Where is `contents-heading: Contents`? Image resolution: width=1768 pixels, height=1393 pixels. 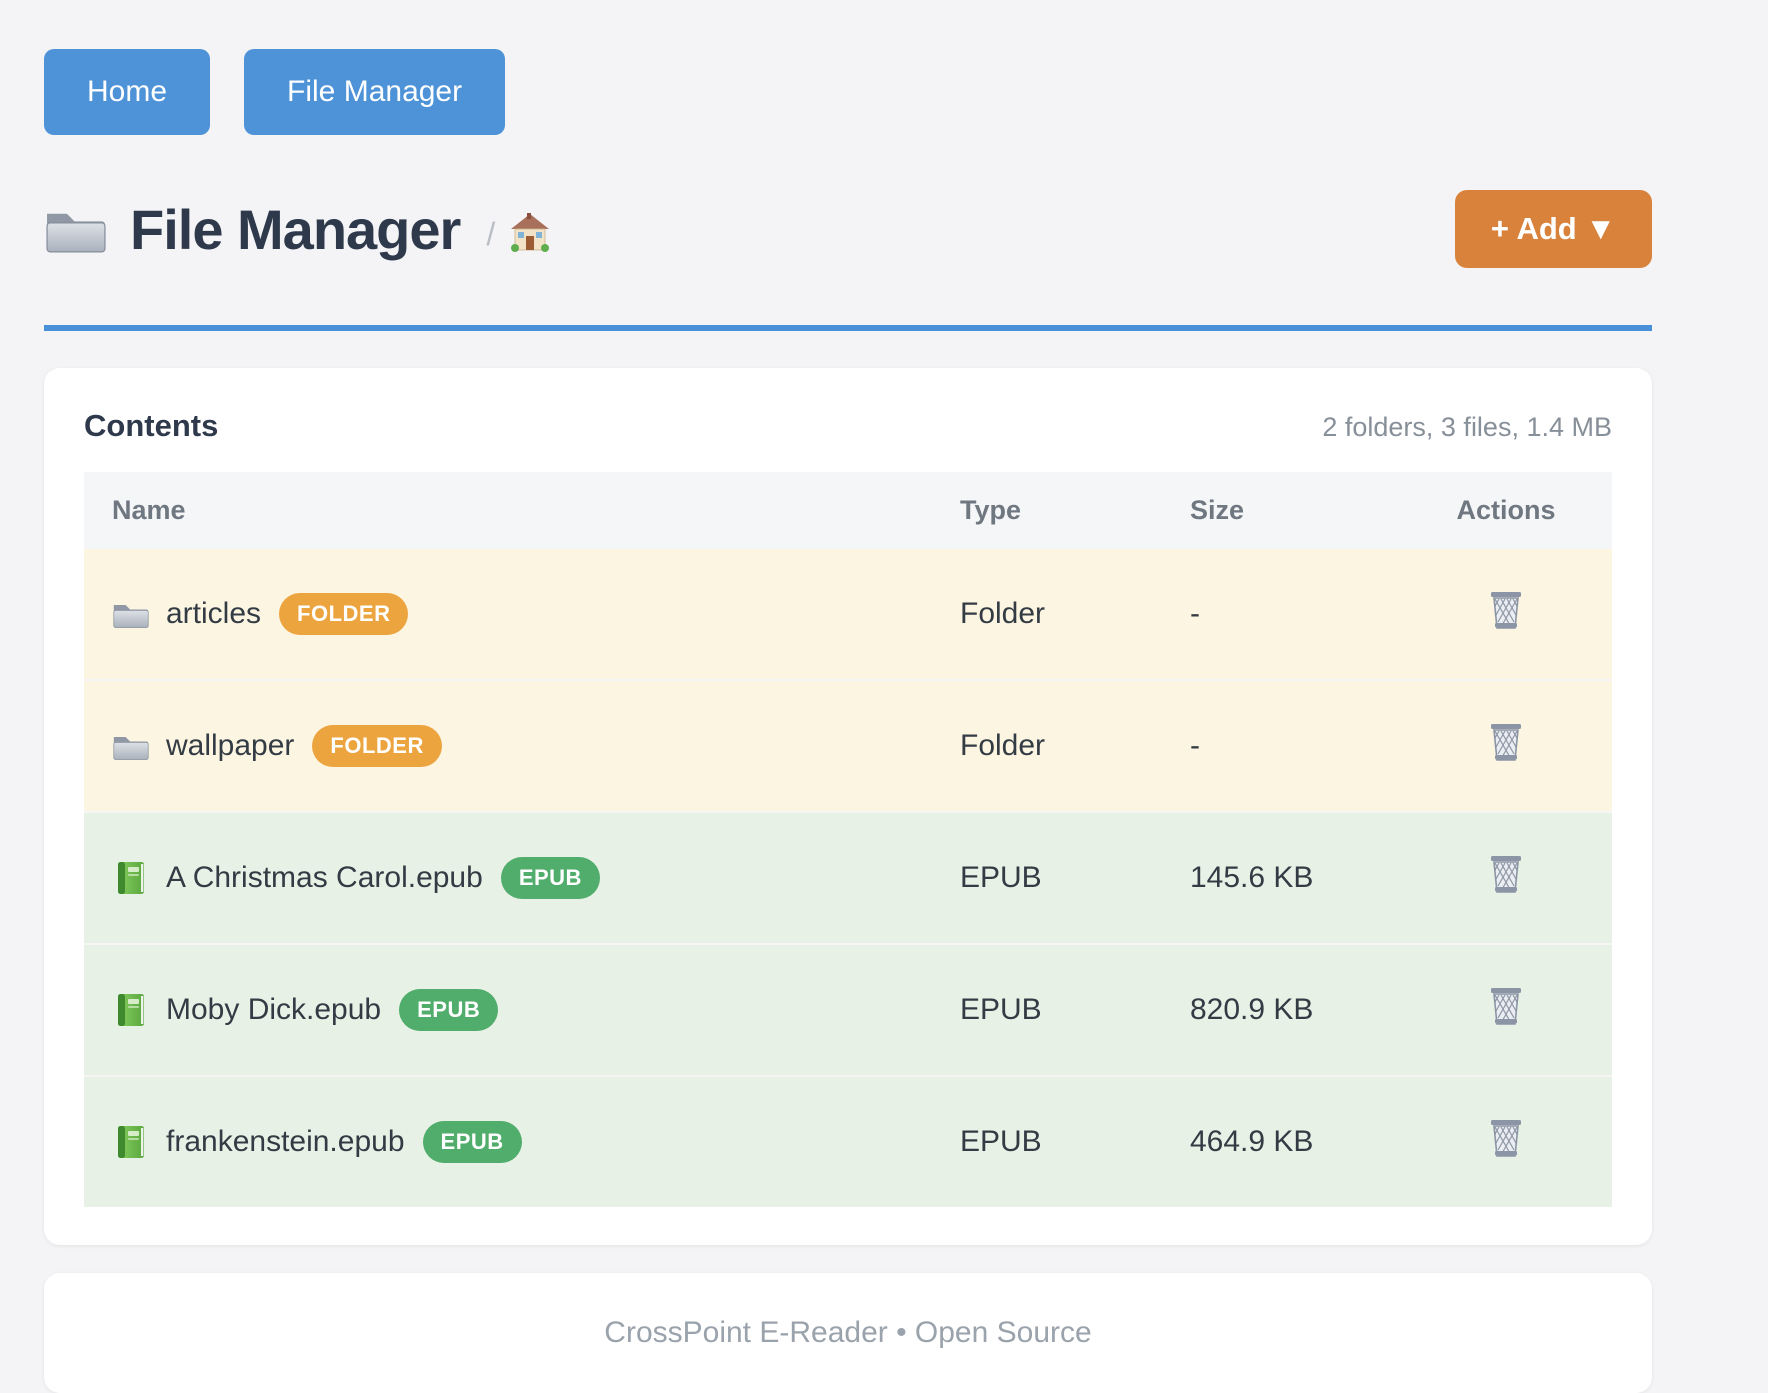 contents-heading: Contents is located at coordinates (151, 425).